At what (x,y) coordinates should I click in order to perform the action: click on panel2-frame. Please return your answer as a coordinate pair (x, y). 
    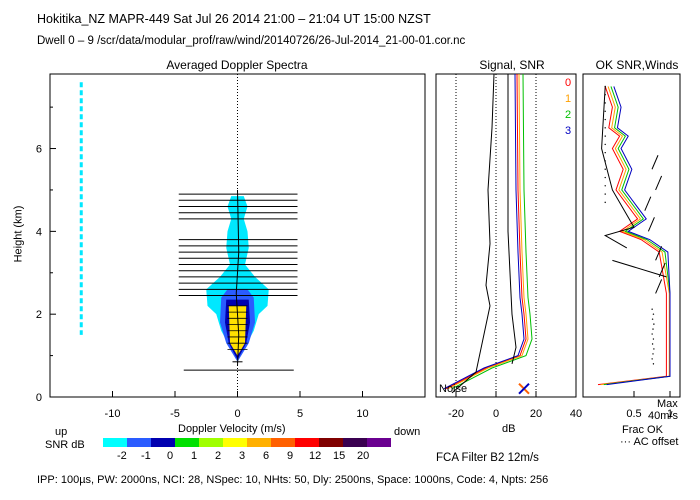
    Looking at the image, I should click on (506, 235).